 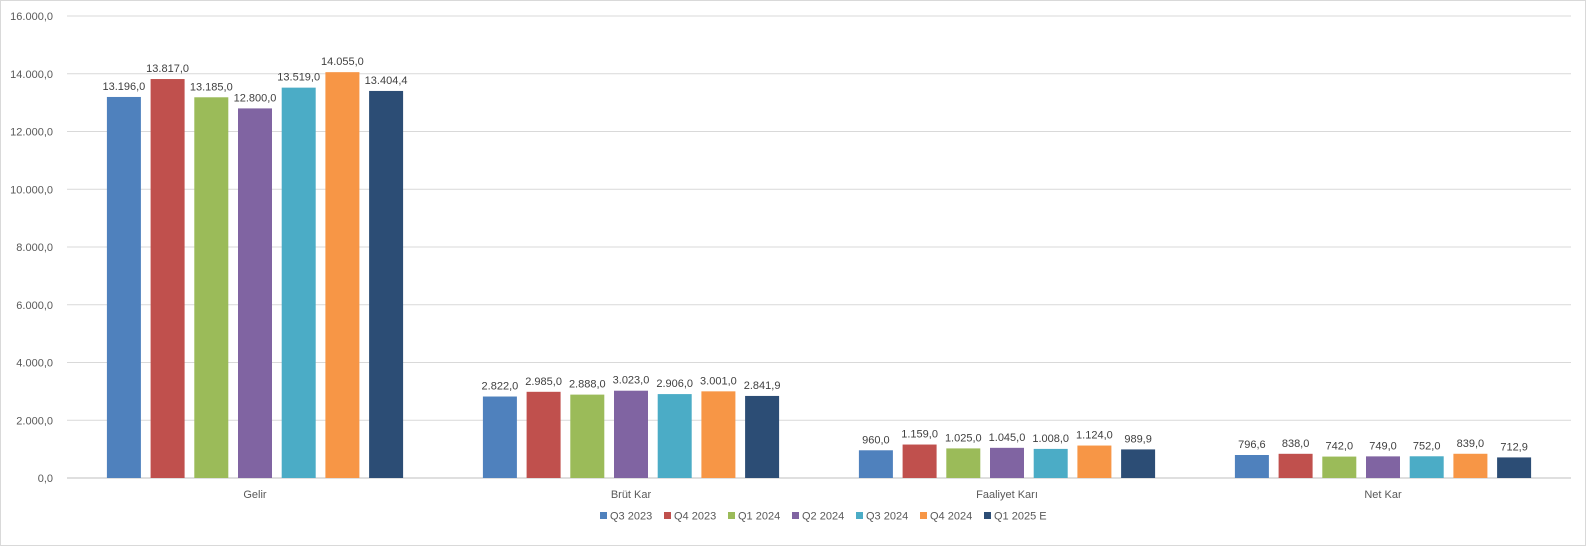 I want to click on y-tick-label: 16.000,0, so click(x=31, y=17).